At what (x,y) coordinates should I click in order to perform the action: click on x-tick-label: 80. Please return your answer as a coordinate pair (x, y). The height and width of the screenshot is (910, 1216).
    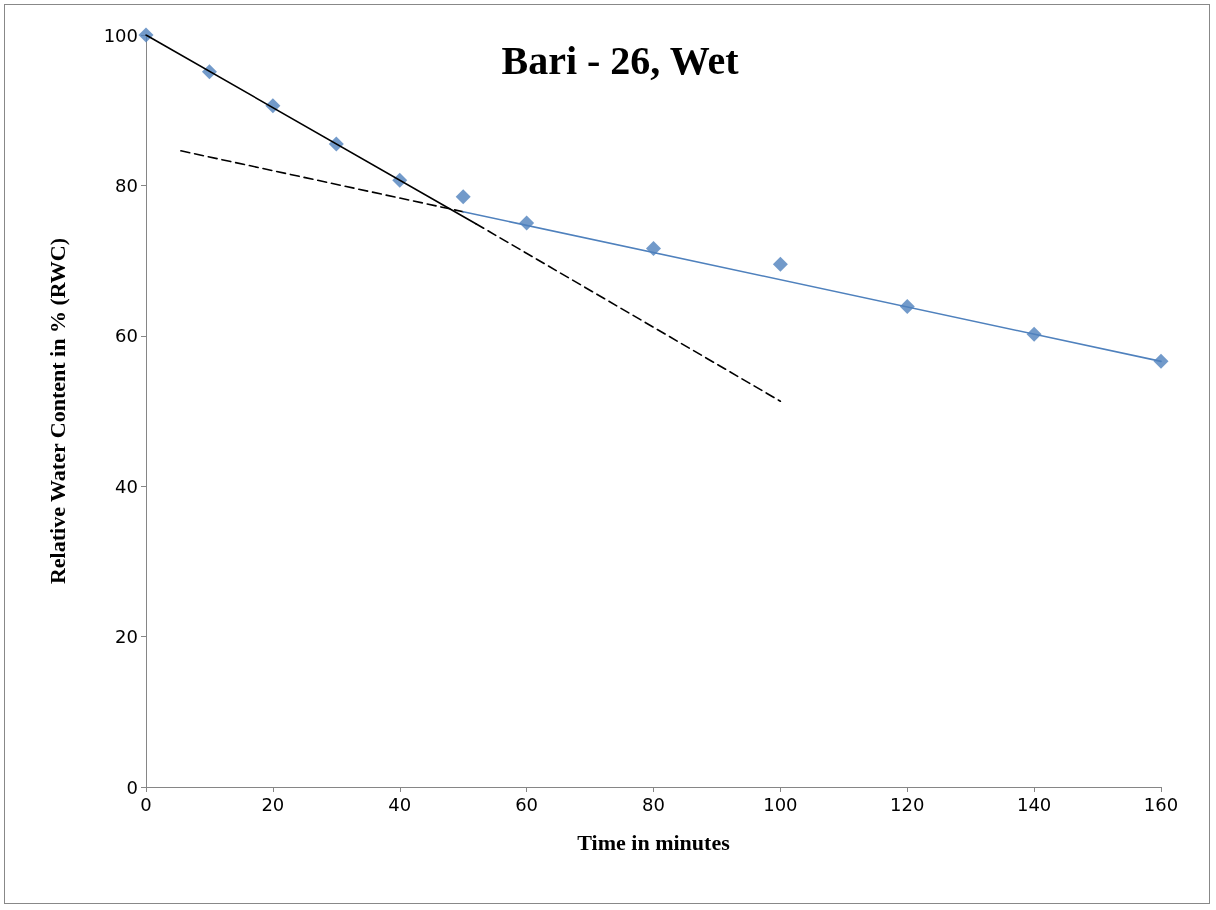
    Looking at the image, I should click on (653, 804).